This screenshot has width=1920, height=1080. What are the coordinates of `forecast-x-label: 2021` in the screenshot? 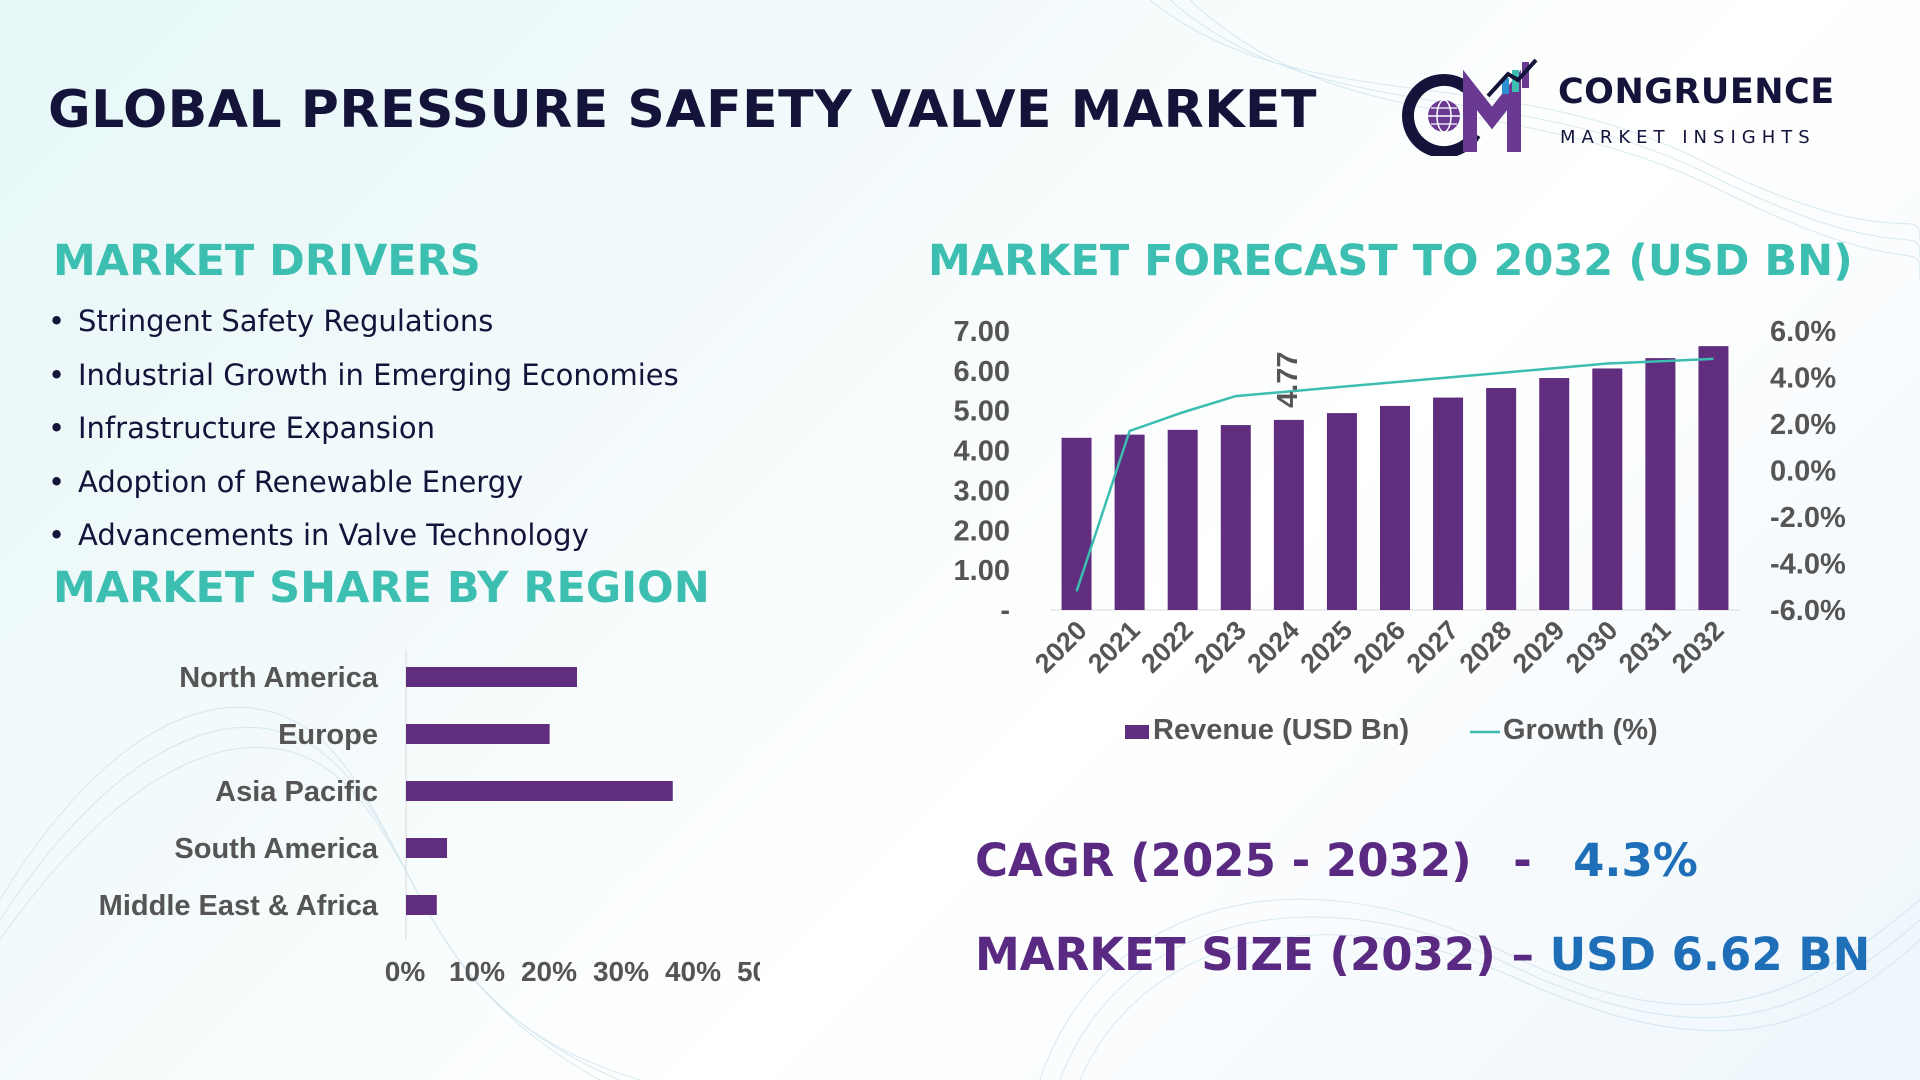 It's located at (1114, 647).